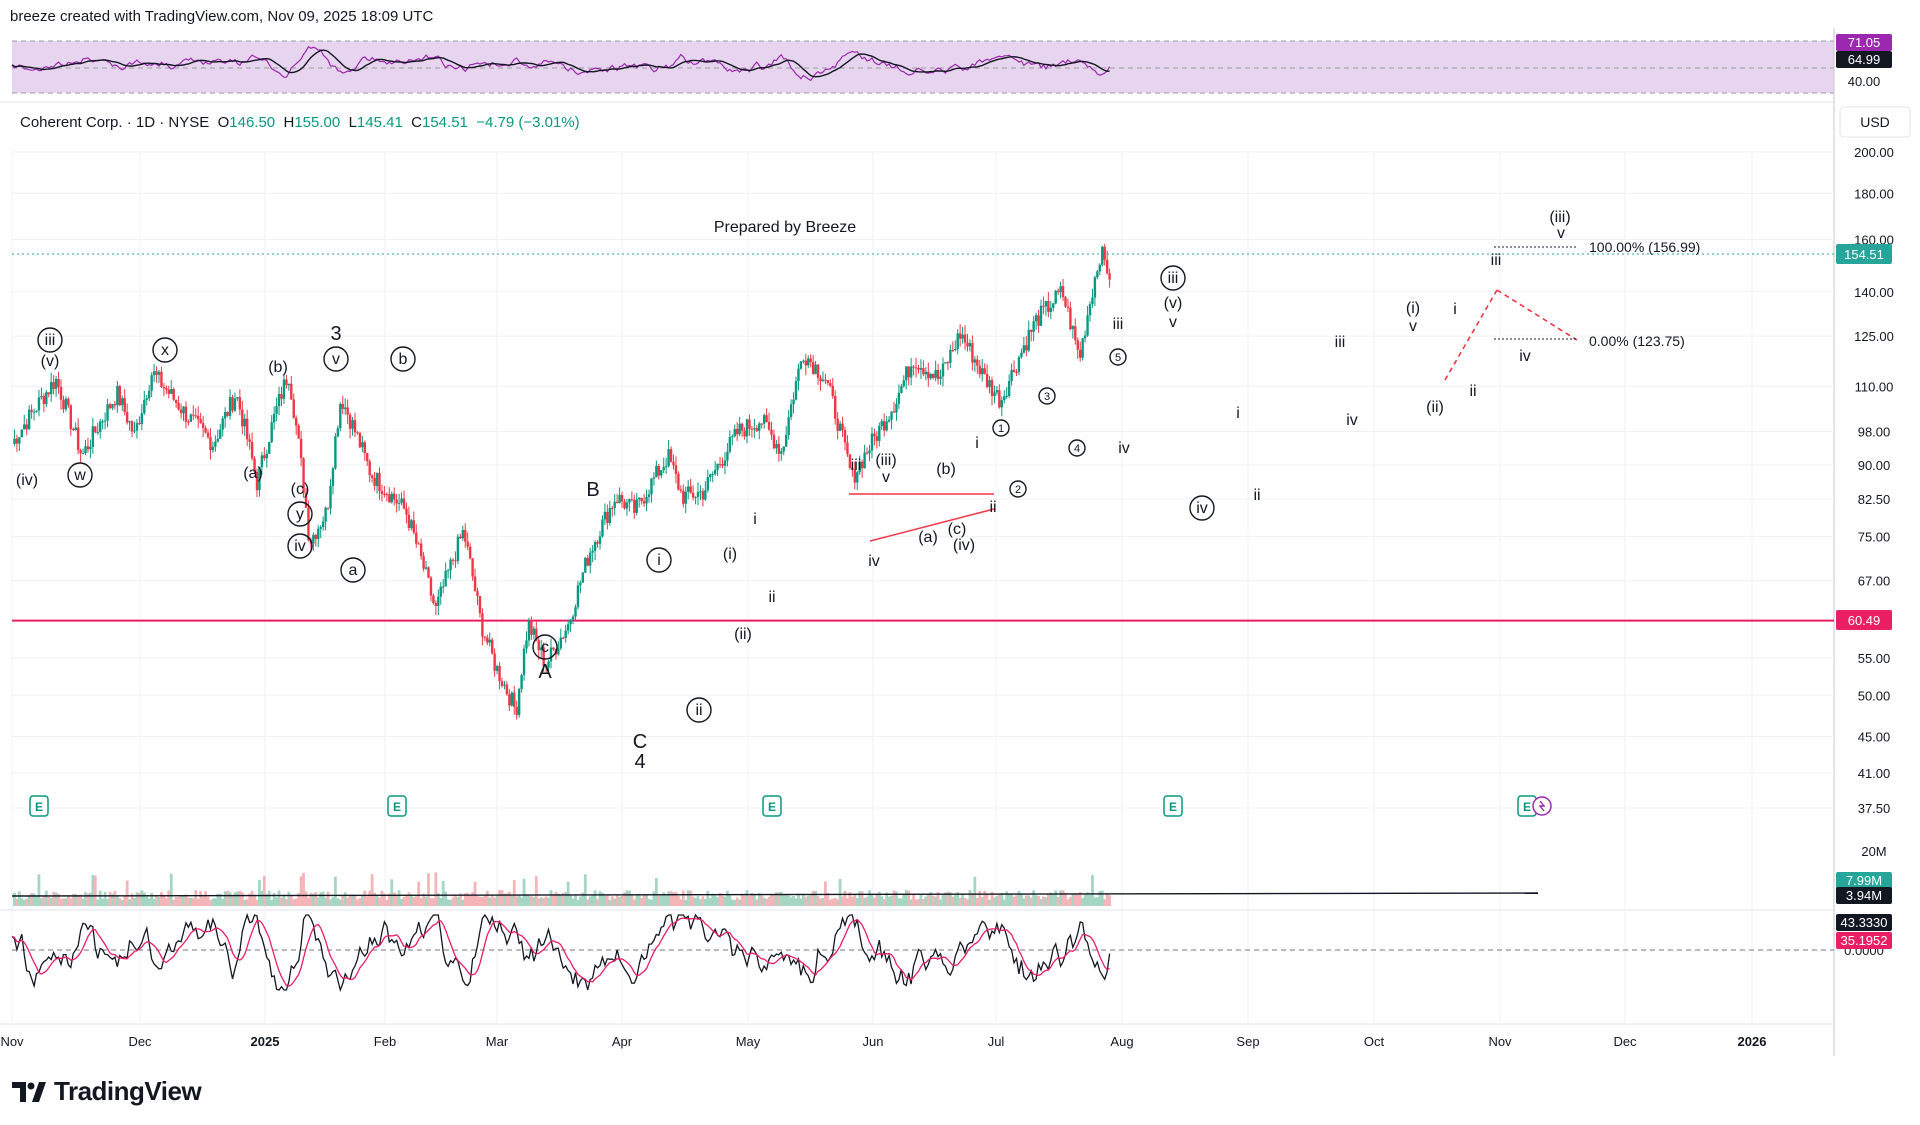 This screenshot has width=1920, height=1125. What do you see at coordinates (1875, 122) in the screenshot?
I see `currency-button: USD` at bounding box center [1875, 122].